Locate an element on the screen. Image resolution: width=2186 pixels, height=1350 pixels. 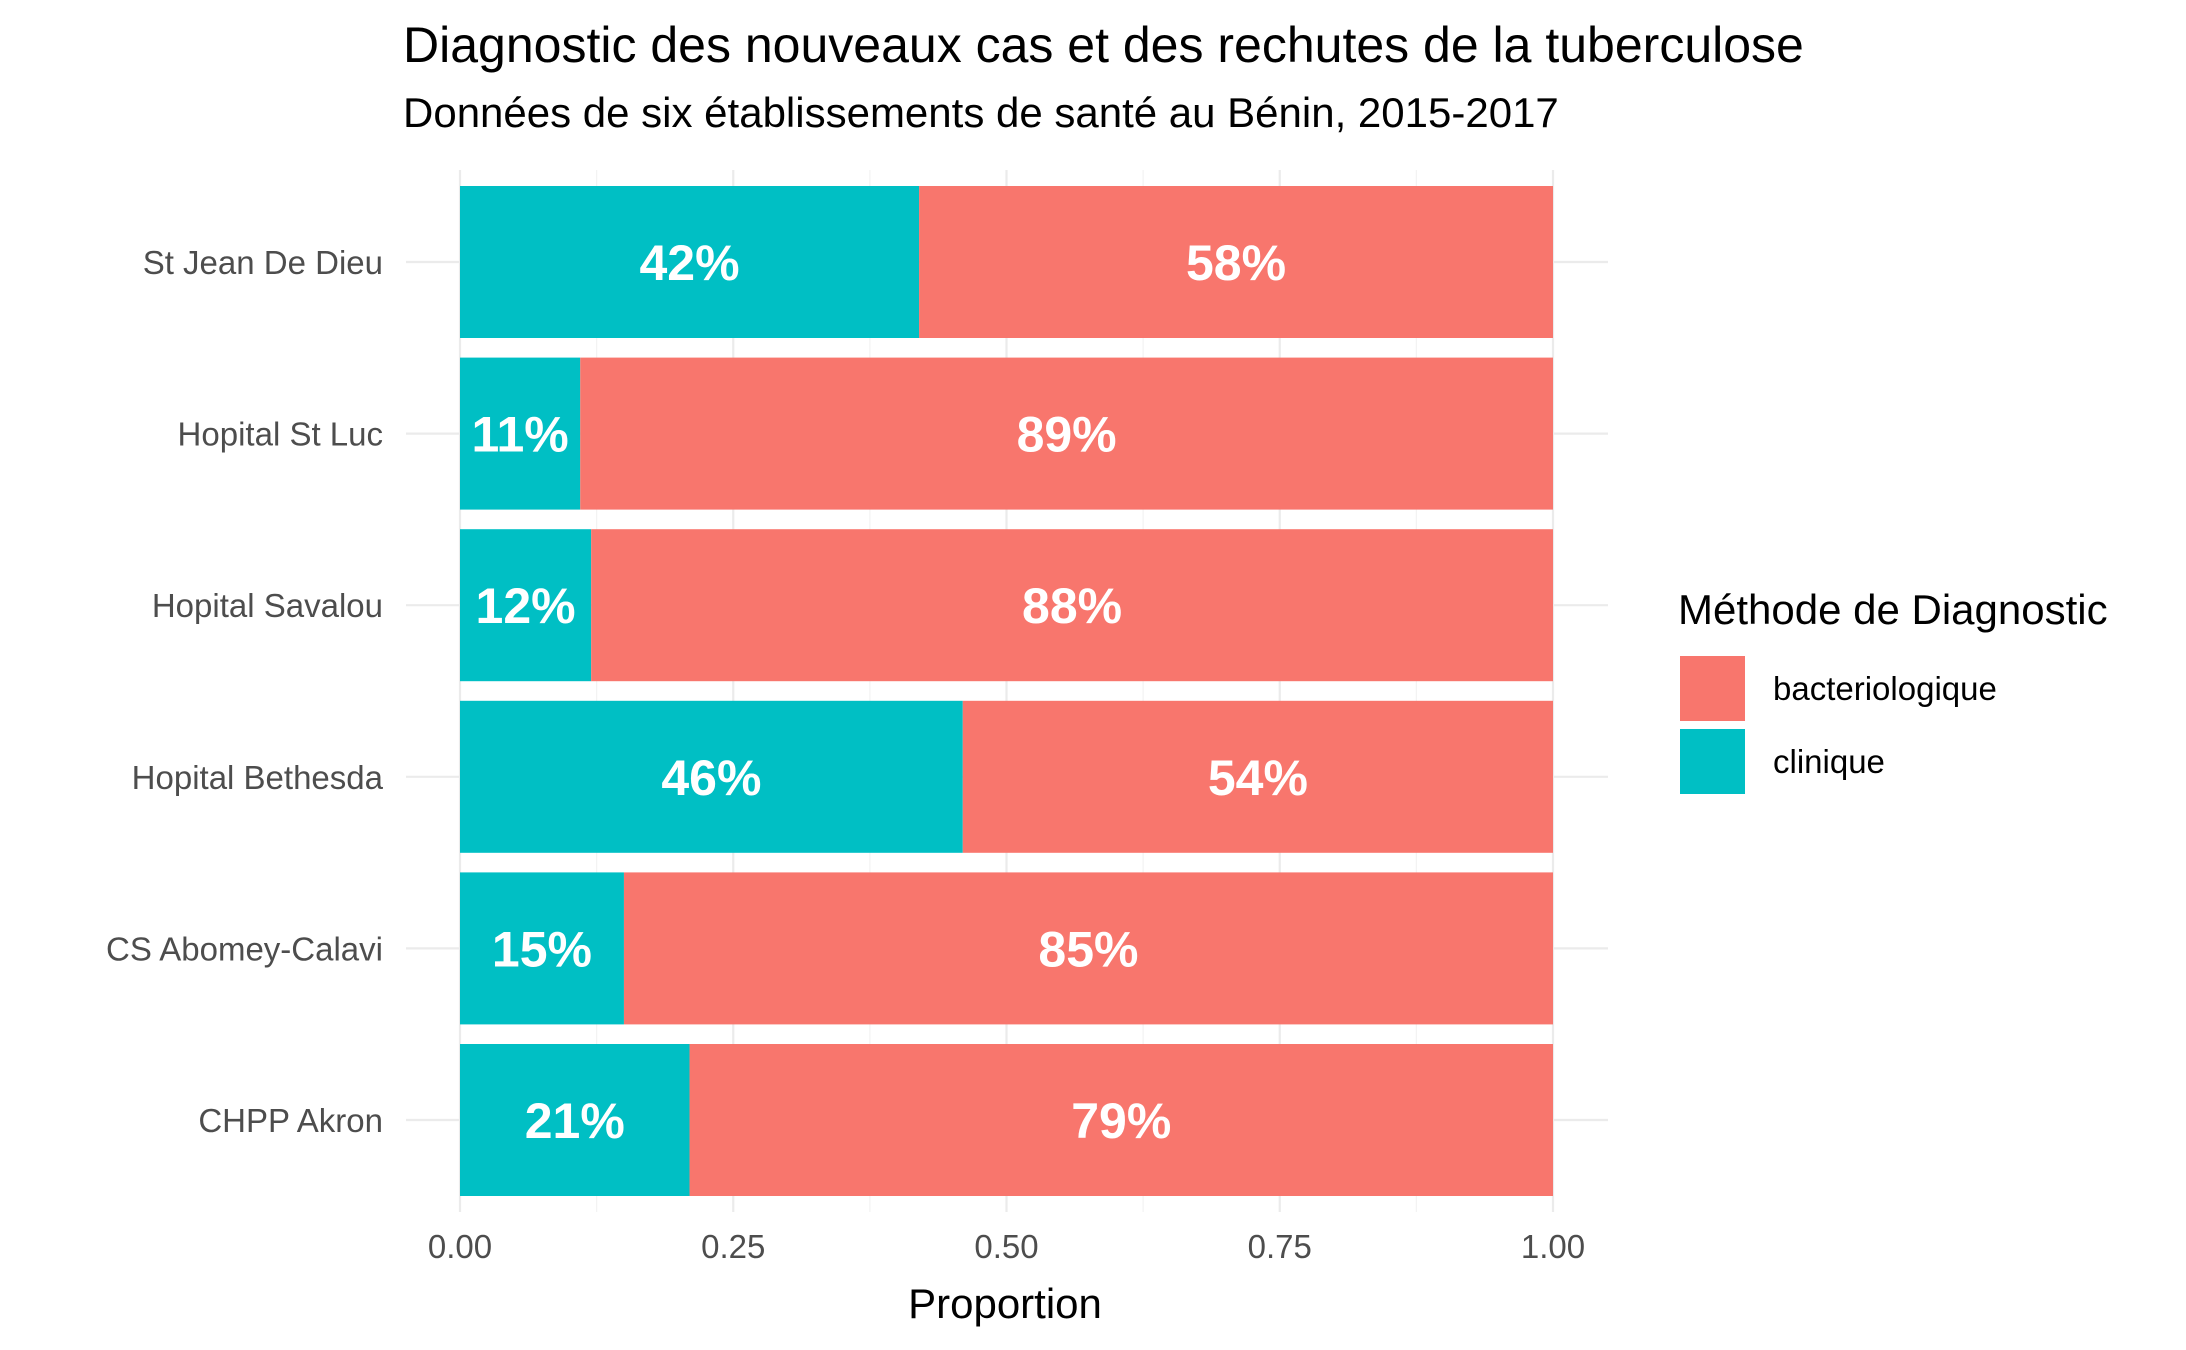
legend-label: clinique is located at coordinates (1829, 761).